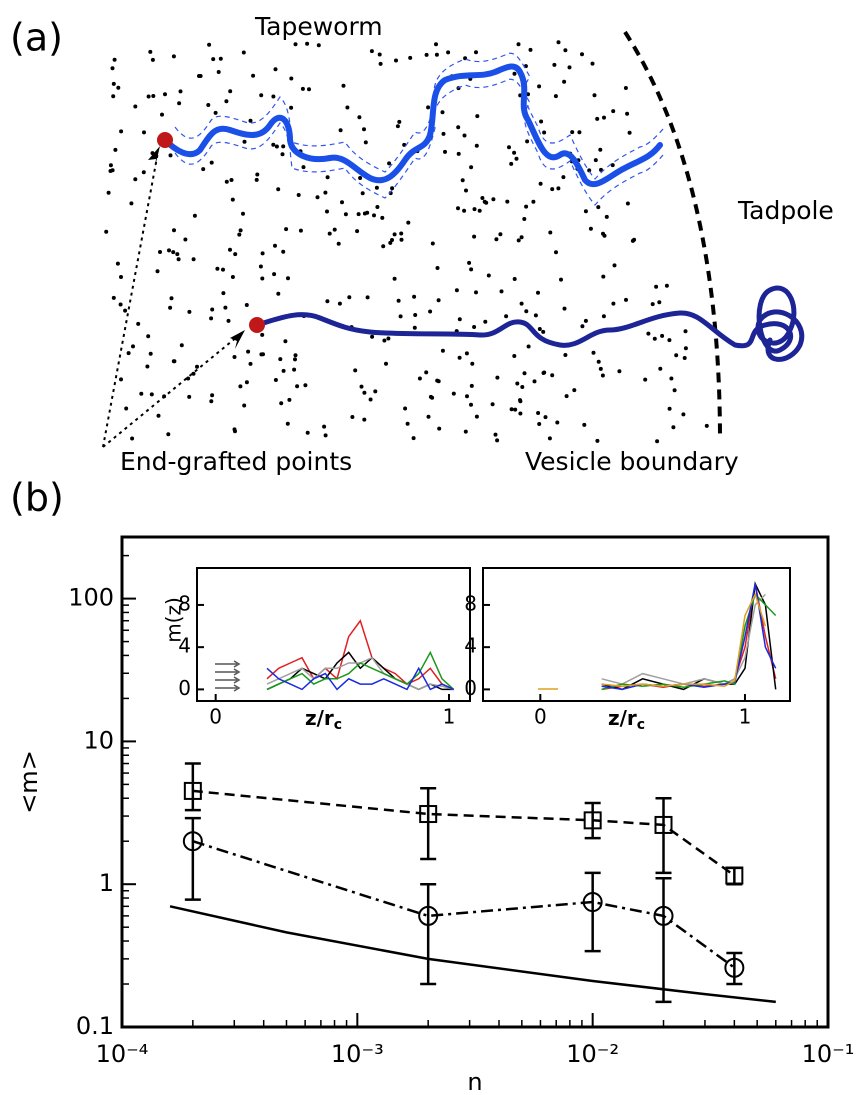 The image size is (866, 1095). What do you see at coordinates (470, 603) in the screenshot?
I see `y-tick-label: 8` at bounding box center [470, 603].